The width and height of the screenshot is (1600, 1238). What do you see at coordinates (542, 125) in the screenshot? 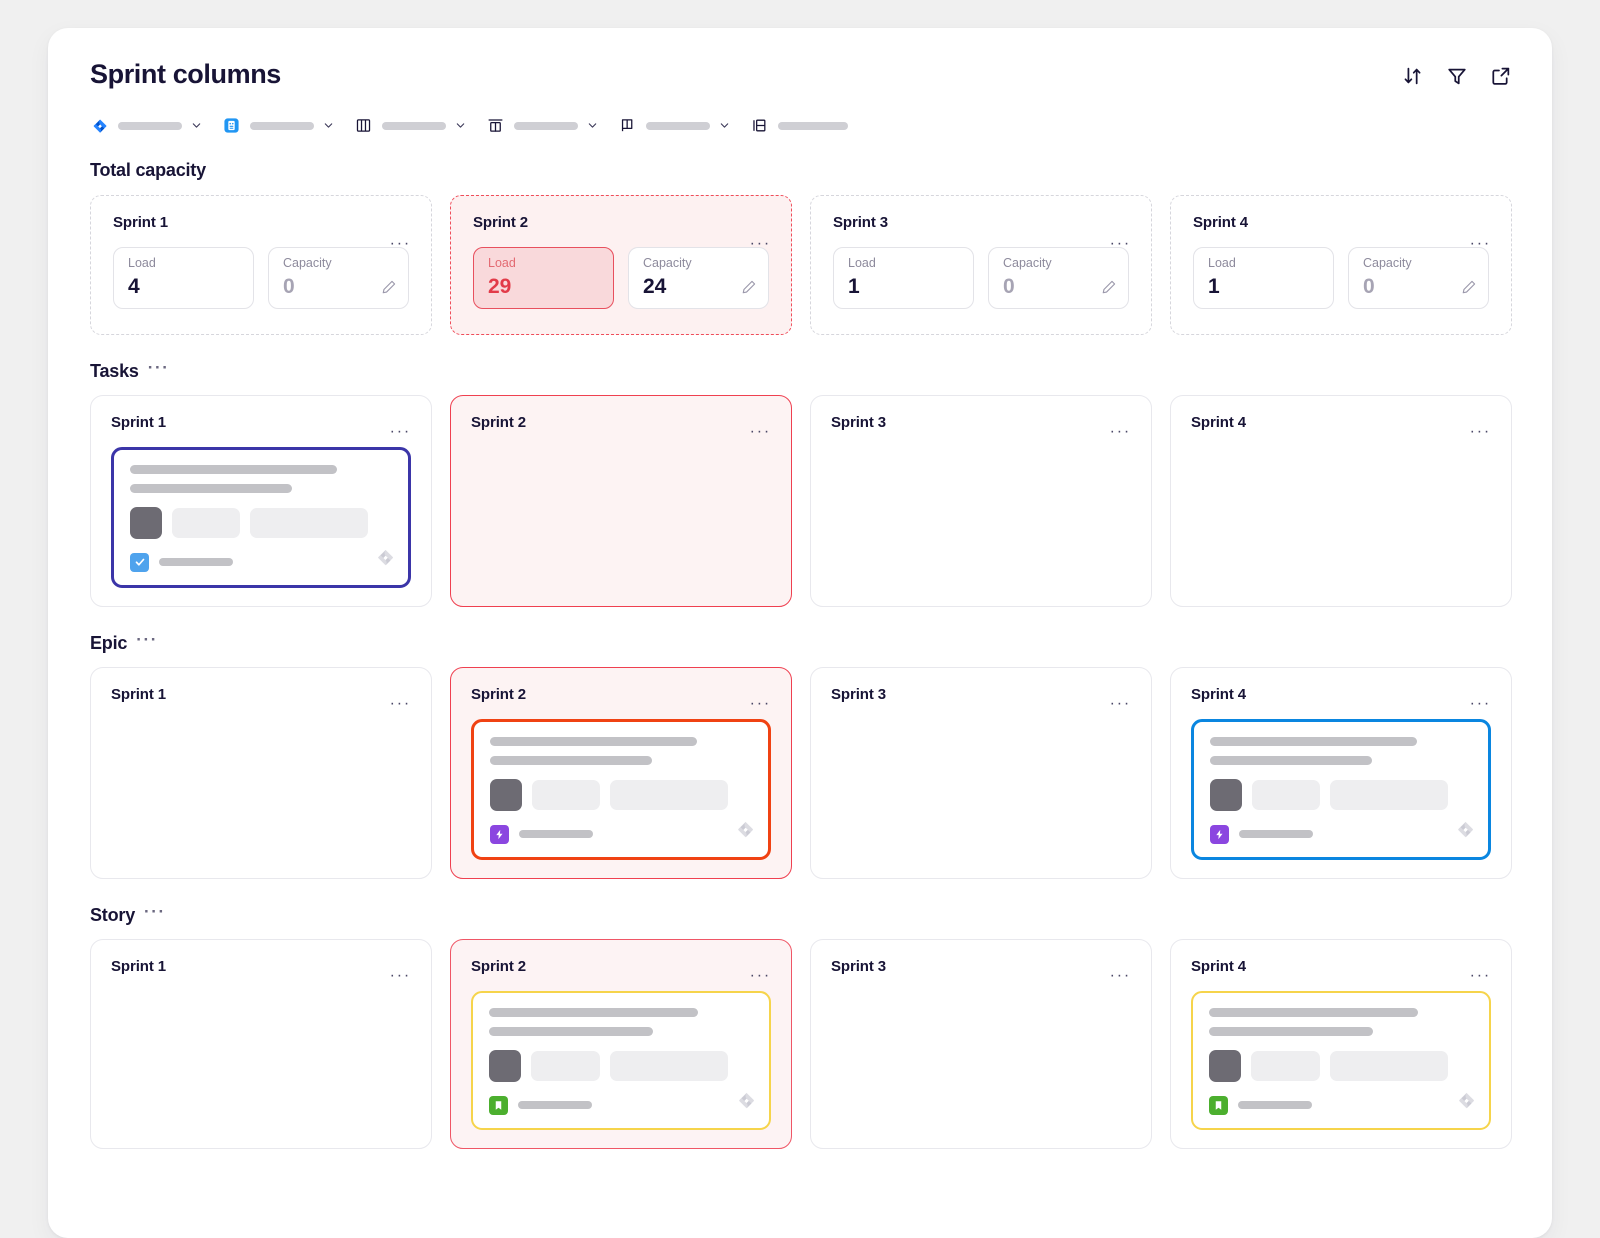
I see `filter-item-group` at bounding box center [542, 125].